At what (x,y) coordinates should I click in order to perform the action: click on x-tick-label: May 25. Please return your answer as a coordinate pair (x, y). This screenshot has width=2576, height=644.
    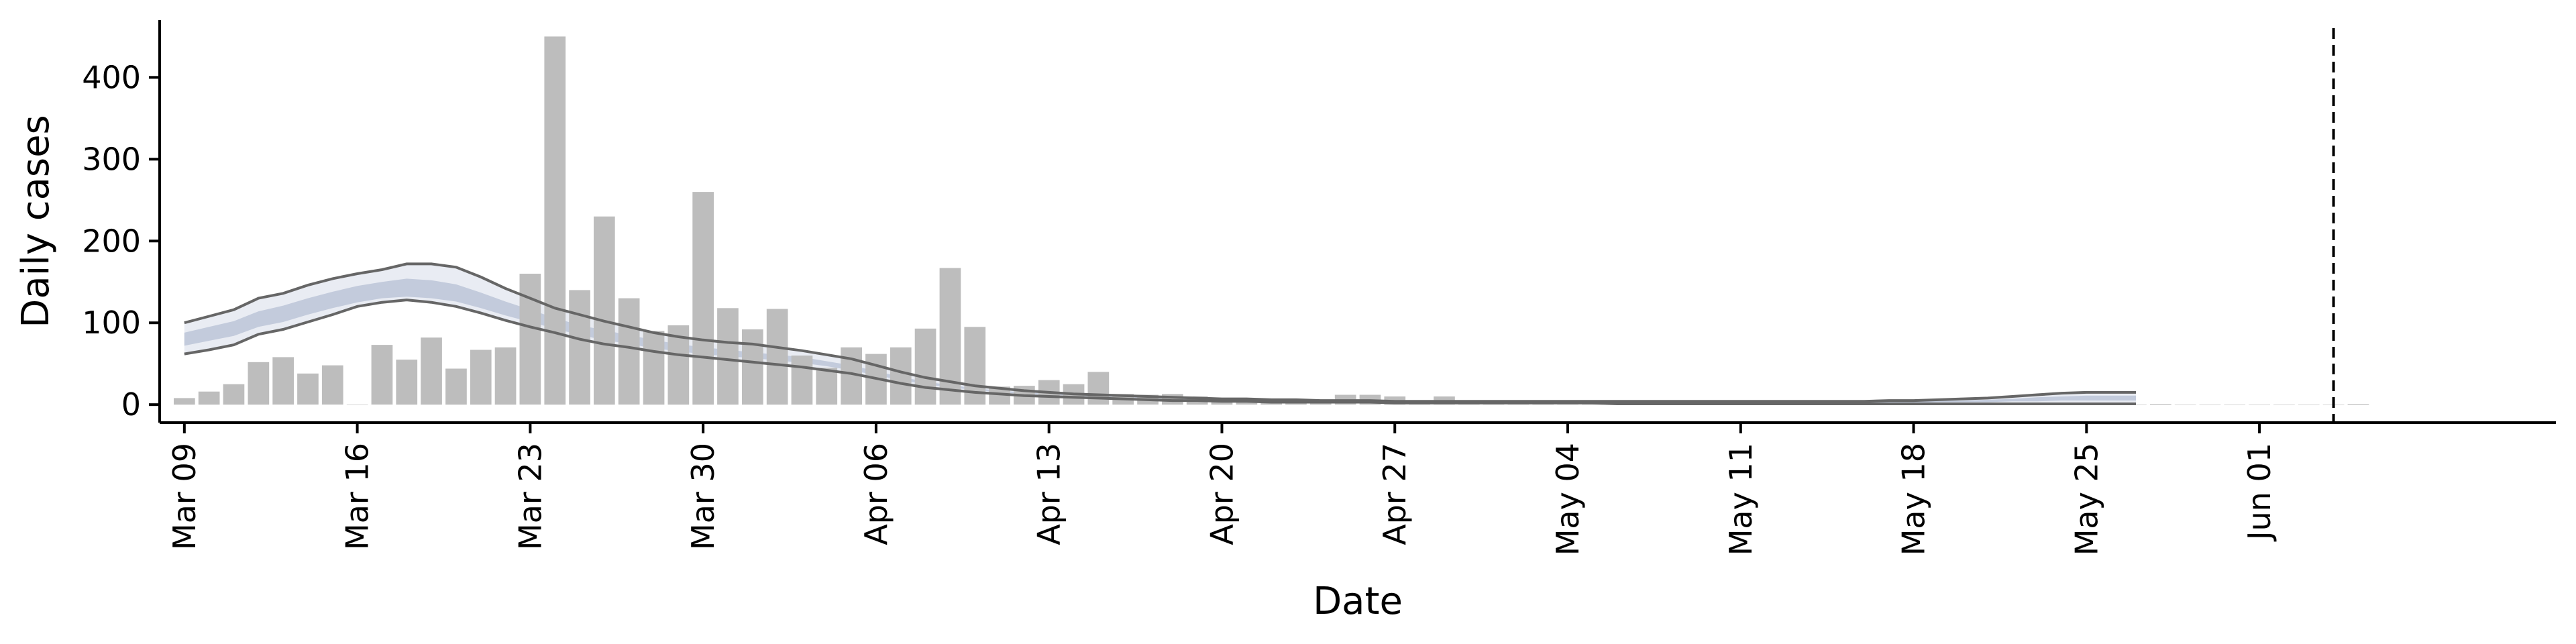
    Looking at the image, I should click on (2086, 499).